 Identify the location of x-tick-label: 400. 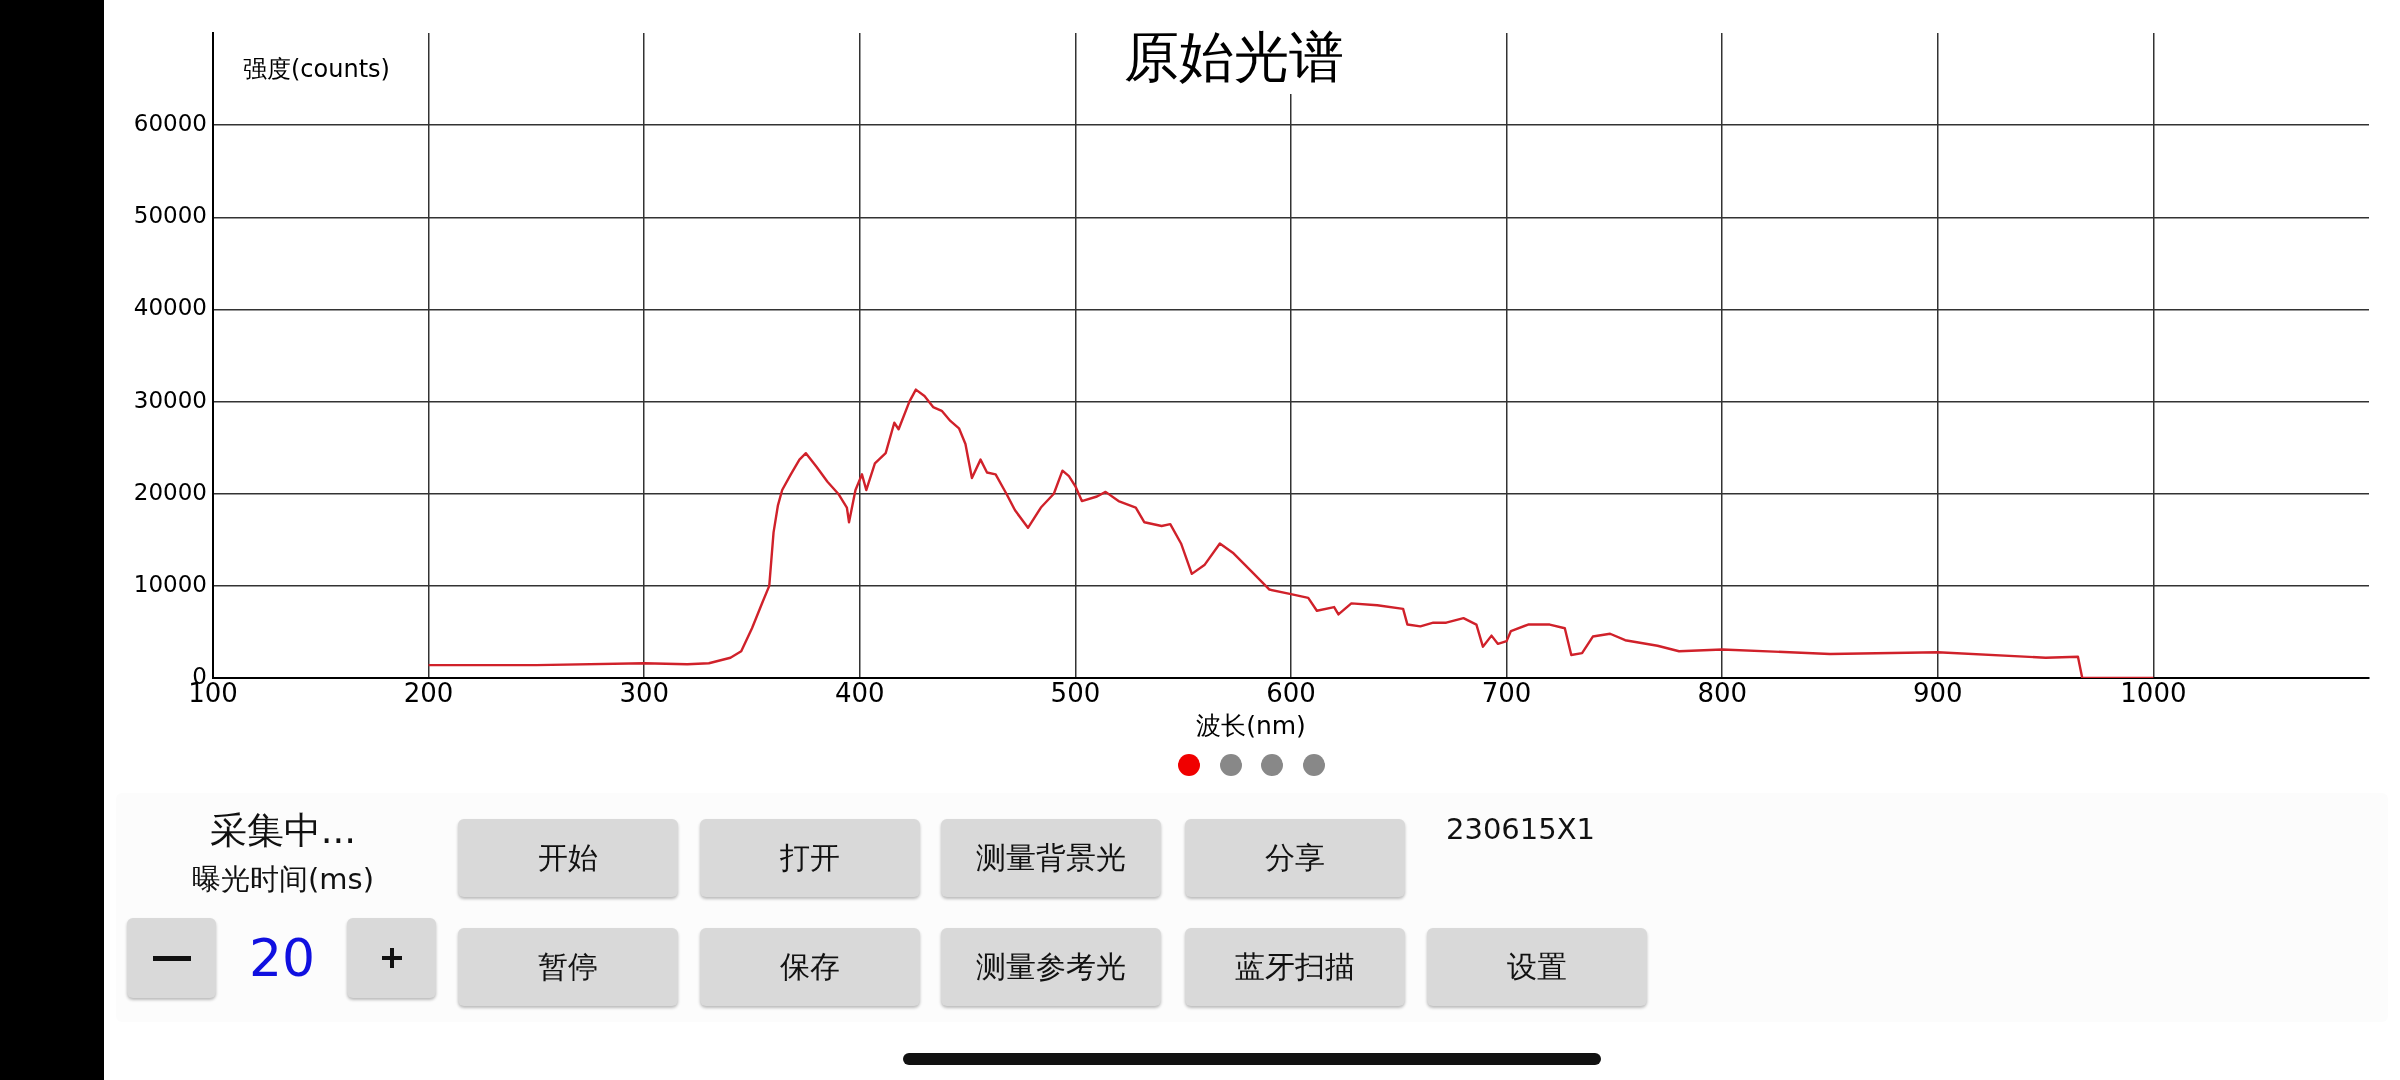
(859, 693).